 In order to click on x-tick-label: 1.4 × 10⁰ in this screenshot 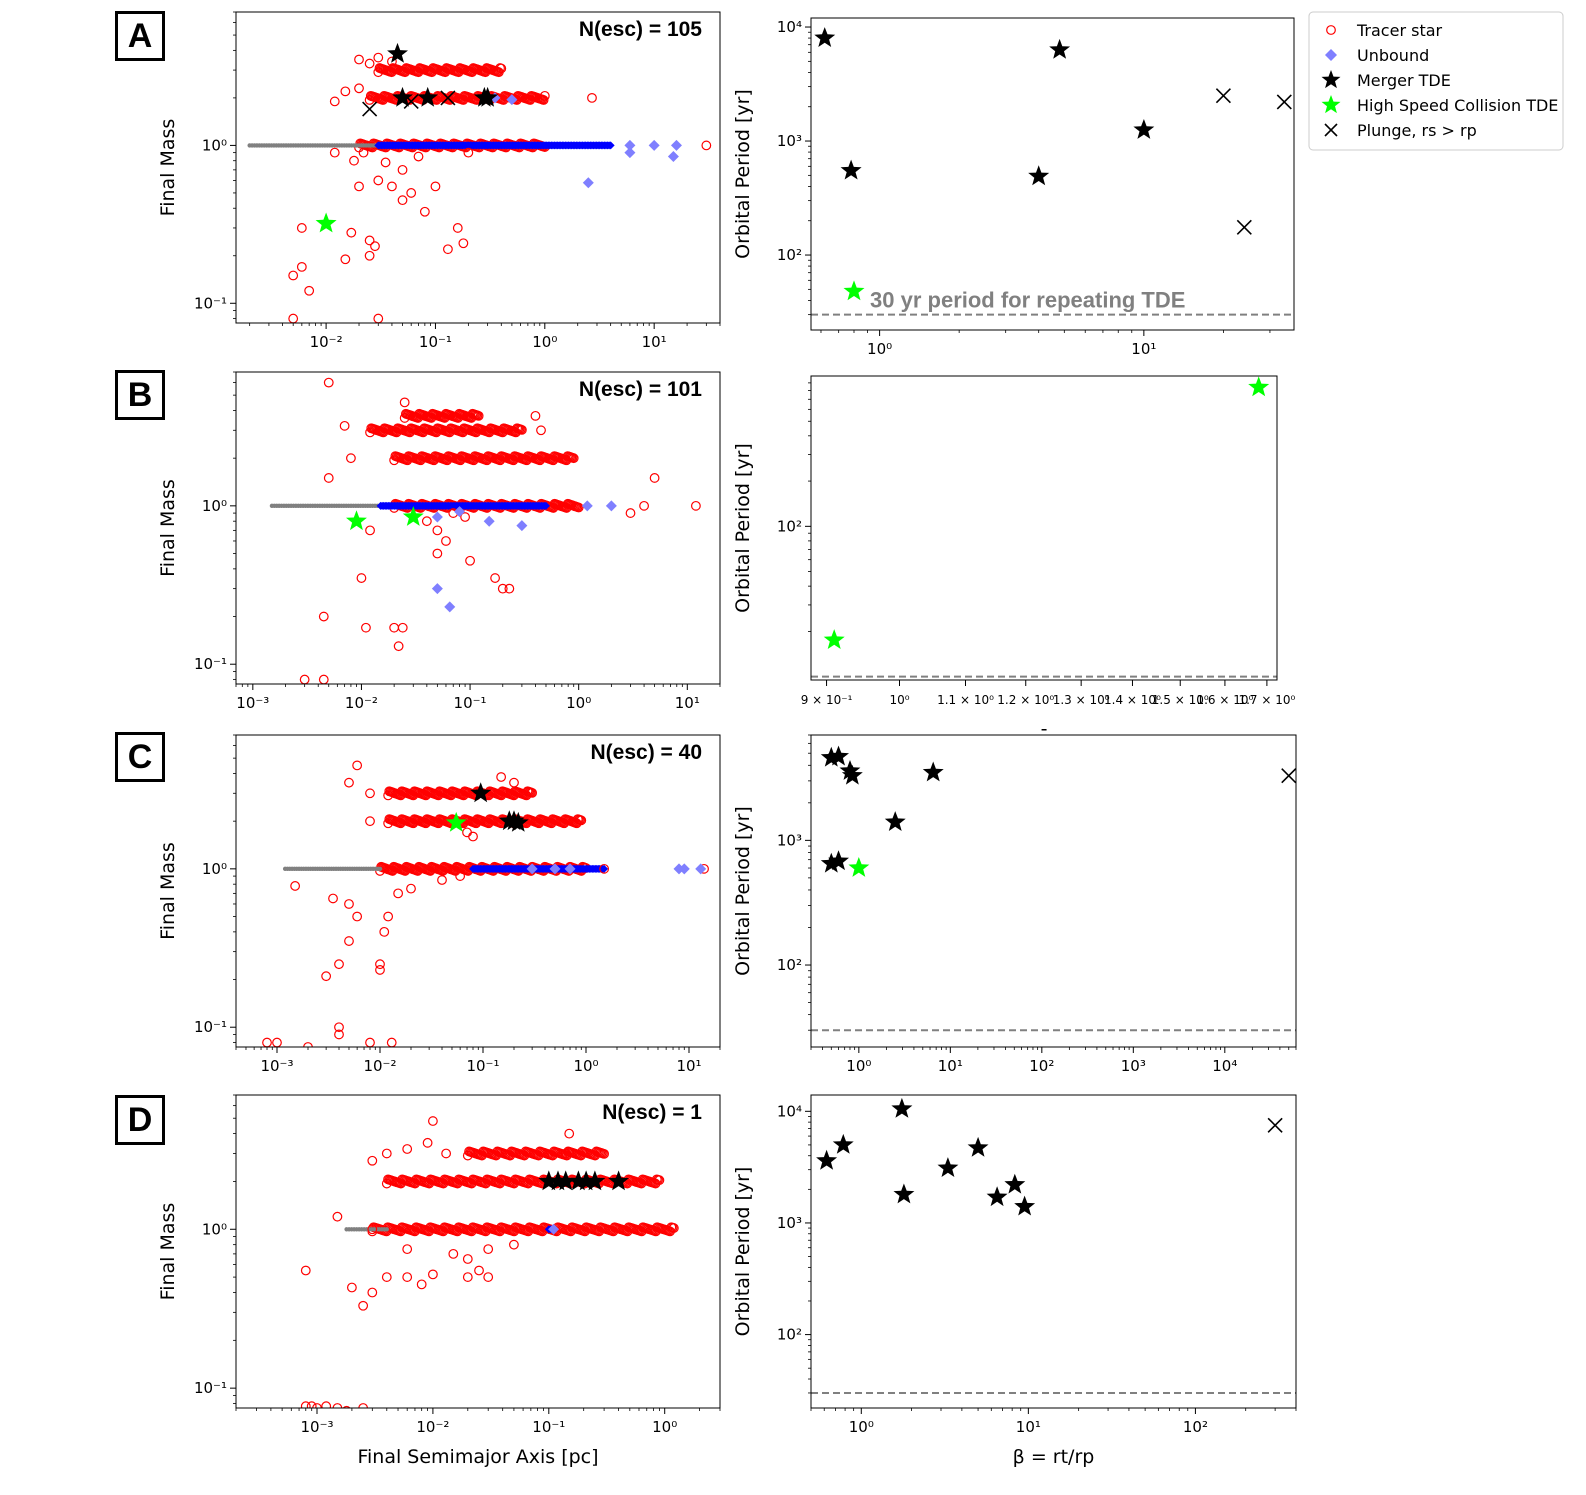, I will do `click(1132, 700)`.